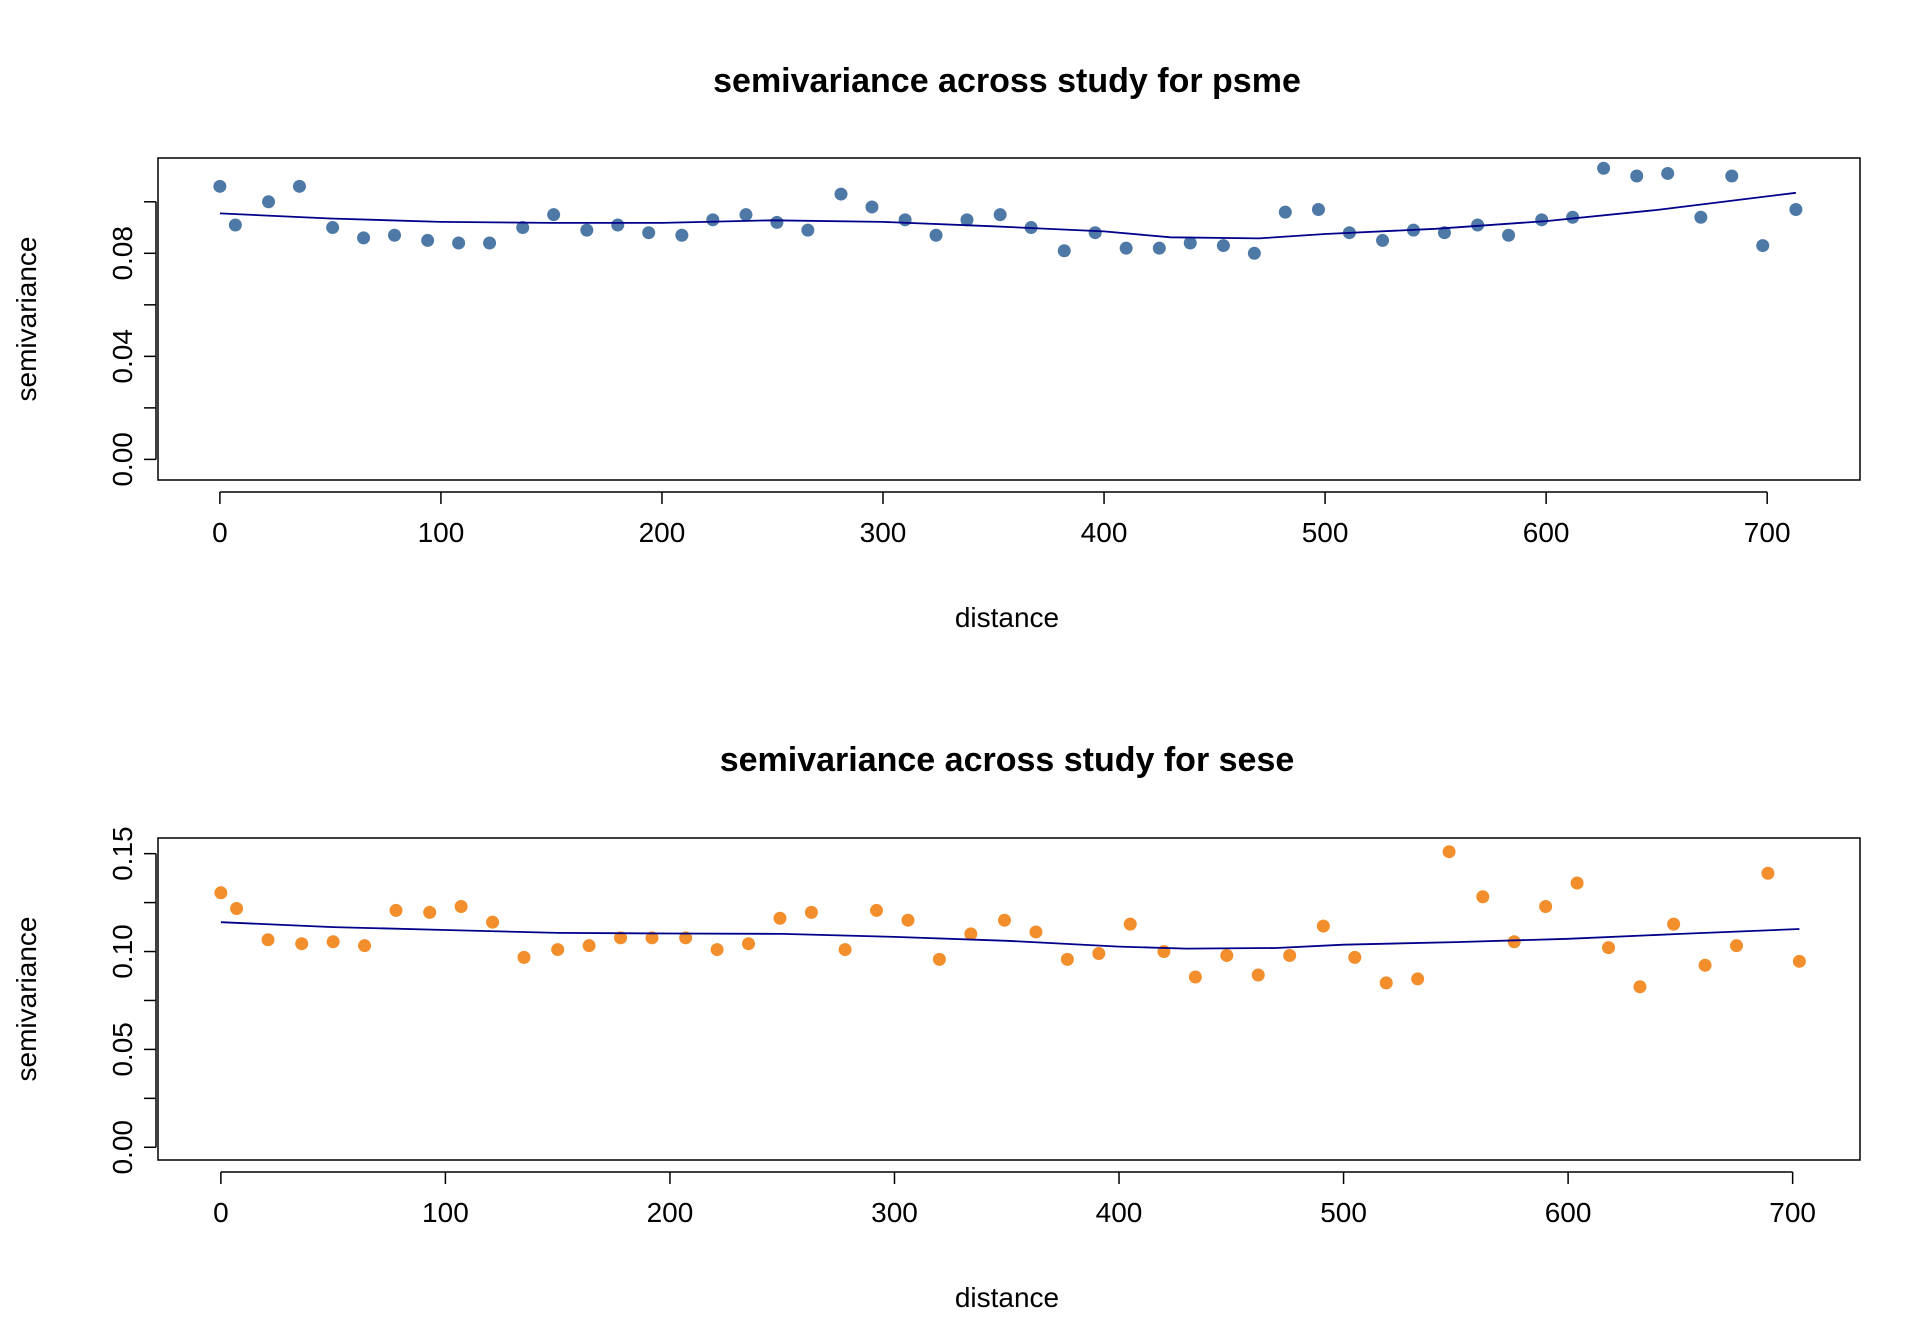 The image size is (1920, 1344). I want to click on y-axis-label: semivariance, so click(26, 319).